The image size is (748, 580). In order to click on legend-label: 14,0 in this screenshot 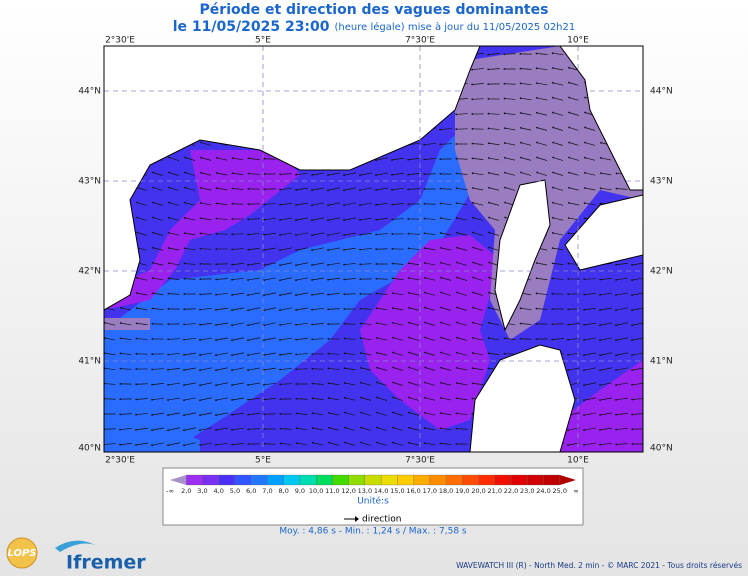, I will do `click(381, 491)`.